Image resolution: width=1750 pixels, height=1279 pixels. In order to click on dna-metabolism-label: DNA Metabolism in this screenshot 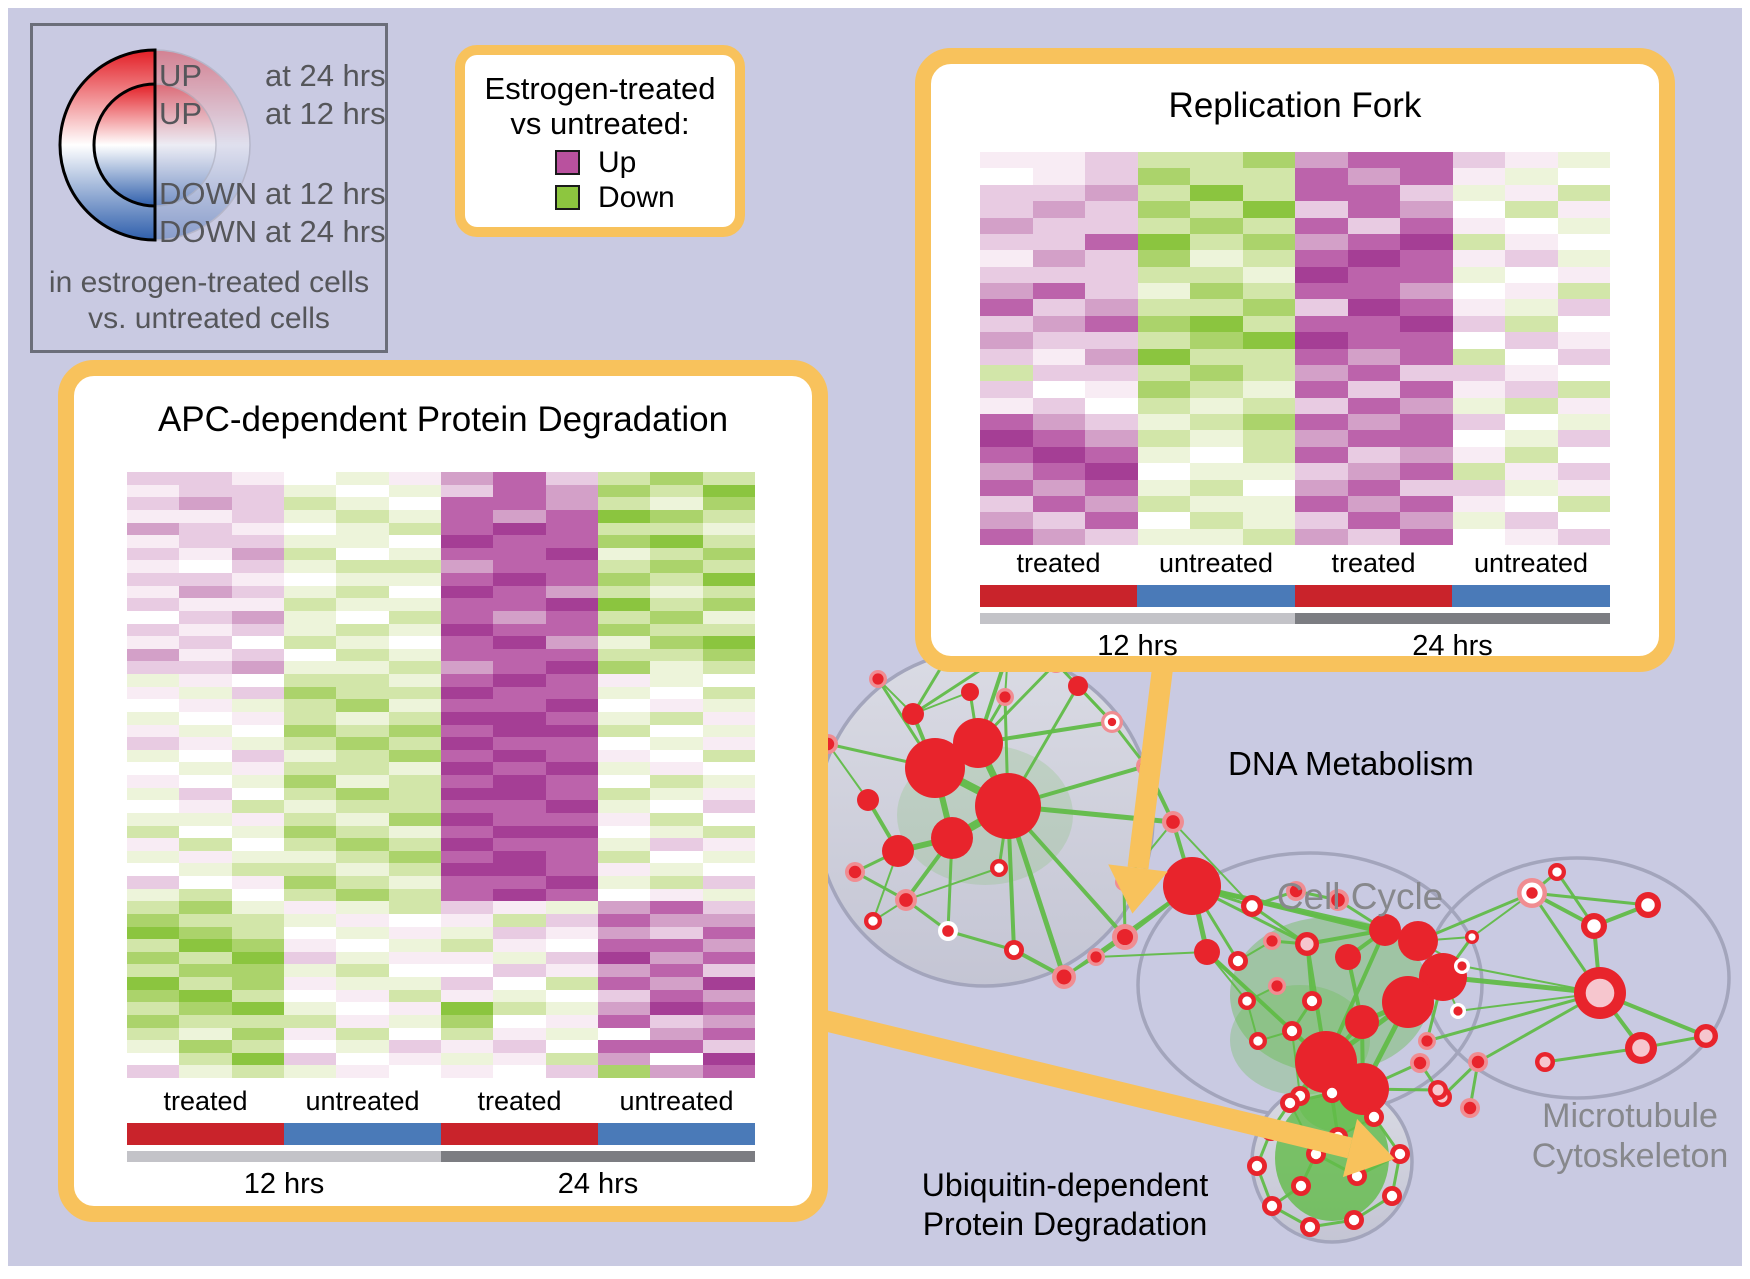, I will do `click(1351, 763)`.